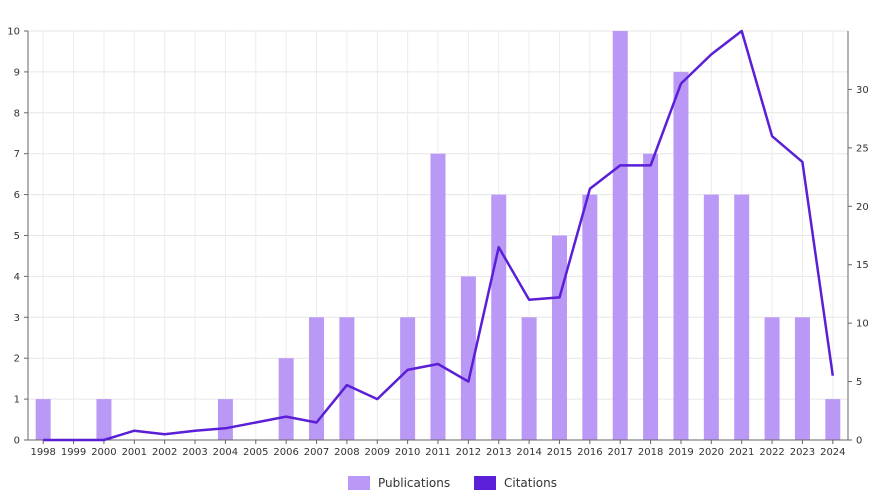  What do you see at coordinates (741, 452) in the screenshot?
I see `x-tick-label: 2021` at bounding box center [741, 452].